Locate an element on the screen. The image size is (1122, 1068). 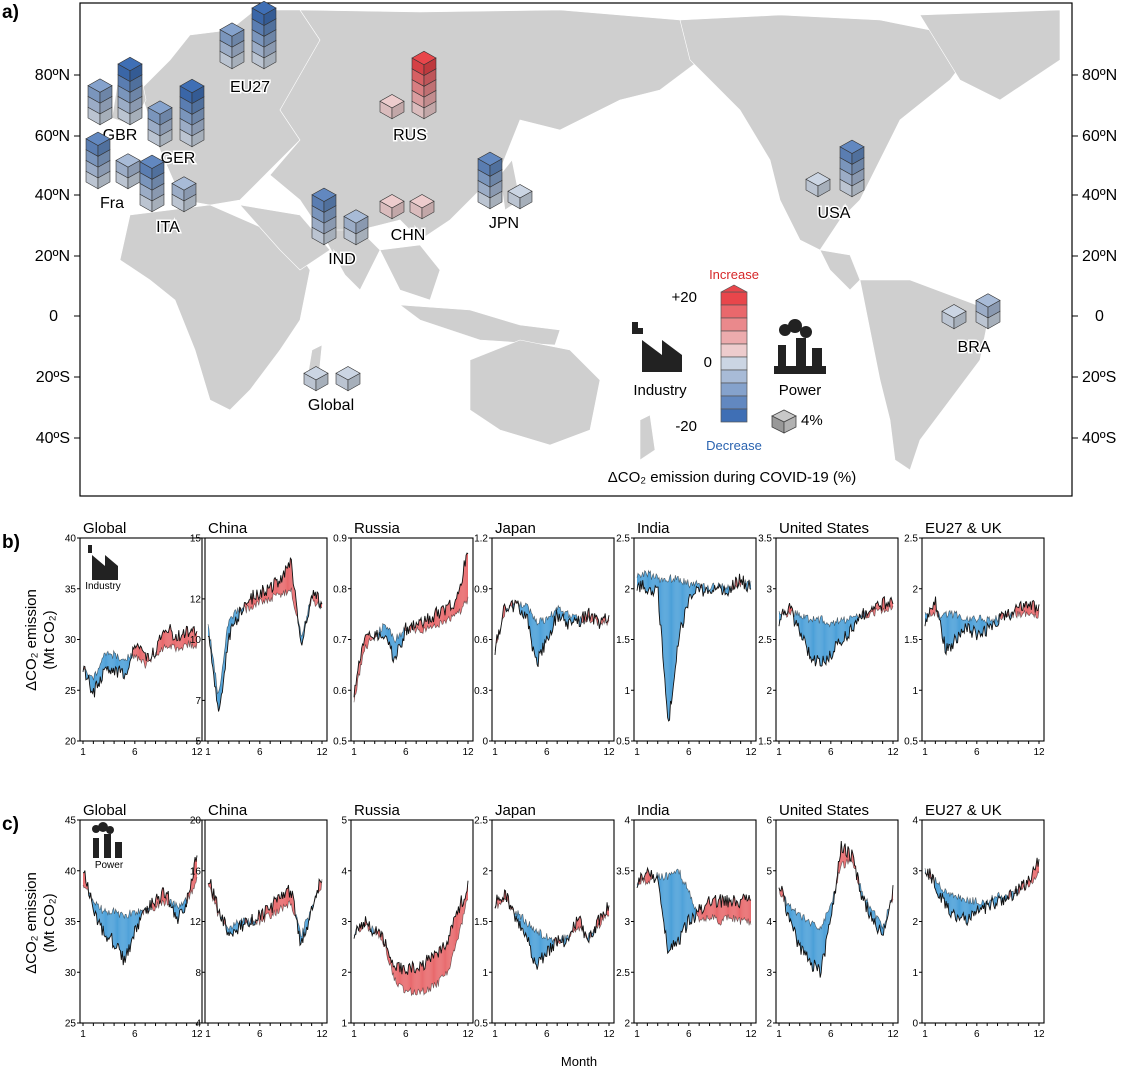
series-2019-line is located at coordinates (982, 887).